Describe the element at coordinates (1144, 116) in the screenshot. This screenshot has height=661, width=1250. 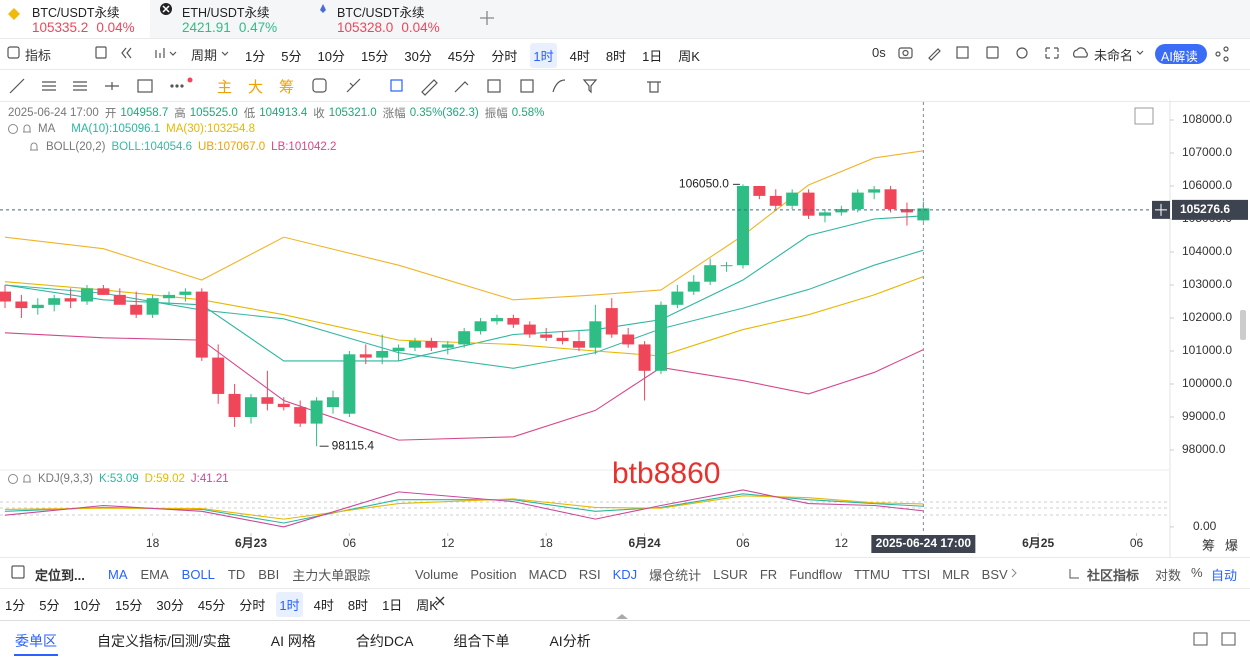
I see `maximize-pane` at that location.